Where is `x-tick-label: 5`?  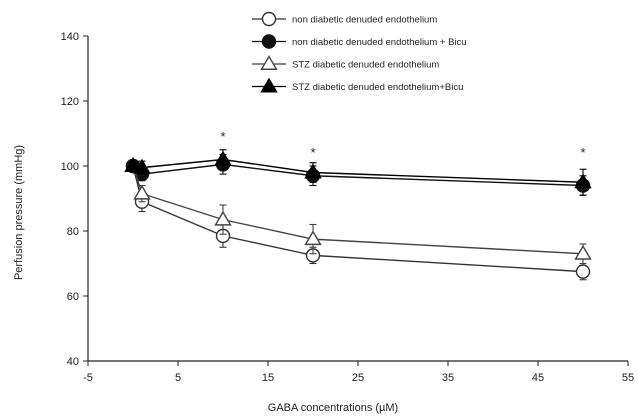 x-tick-label: 5 is located at coordinates (178, 378).